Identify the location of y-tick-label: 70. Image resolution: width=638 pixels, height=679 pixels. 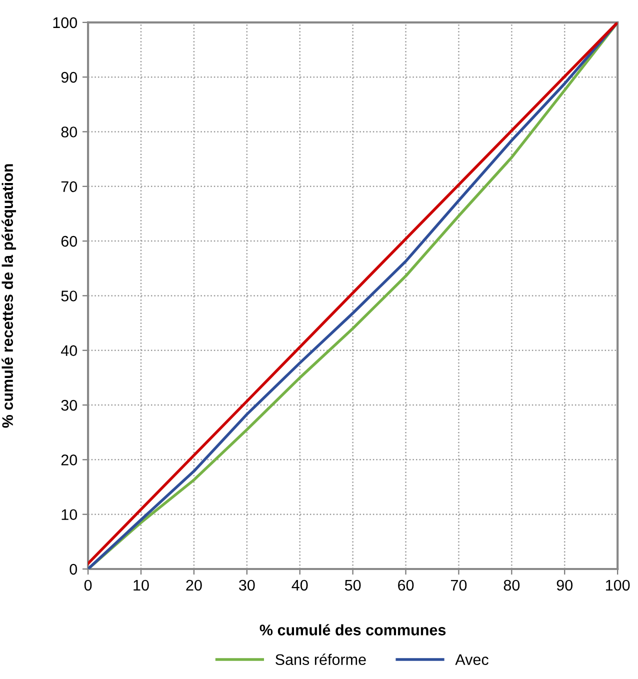
(69, 186).